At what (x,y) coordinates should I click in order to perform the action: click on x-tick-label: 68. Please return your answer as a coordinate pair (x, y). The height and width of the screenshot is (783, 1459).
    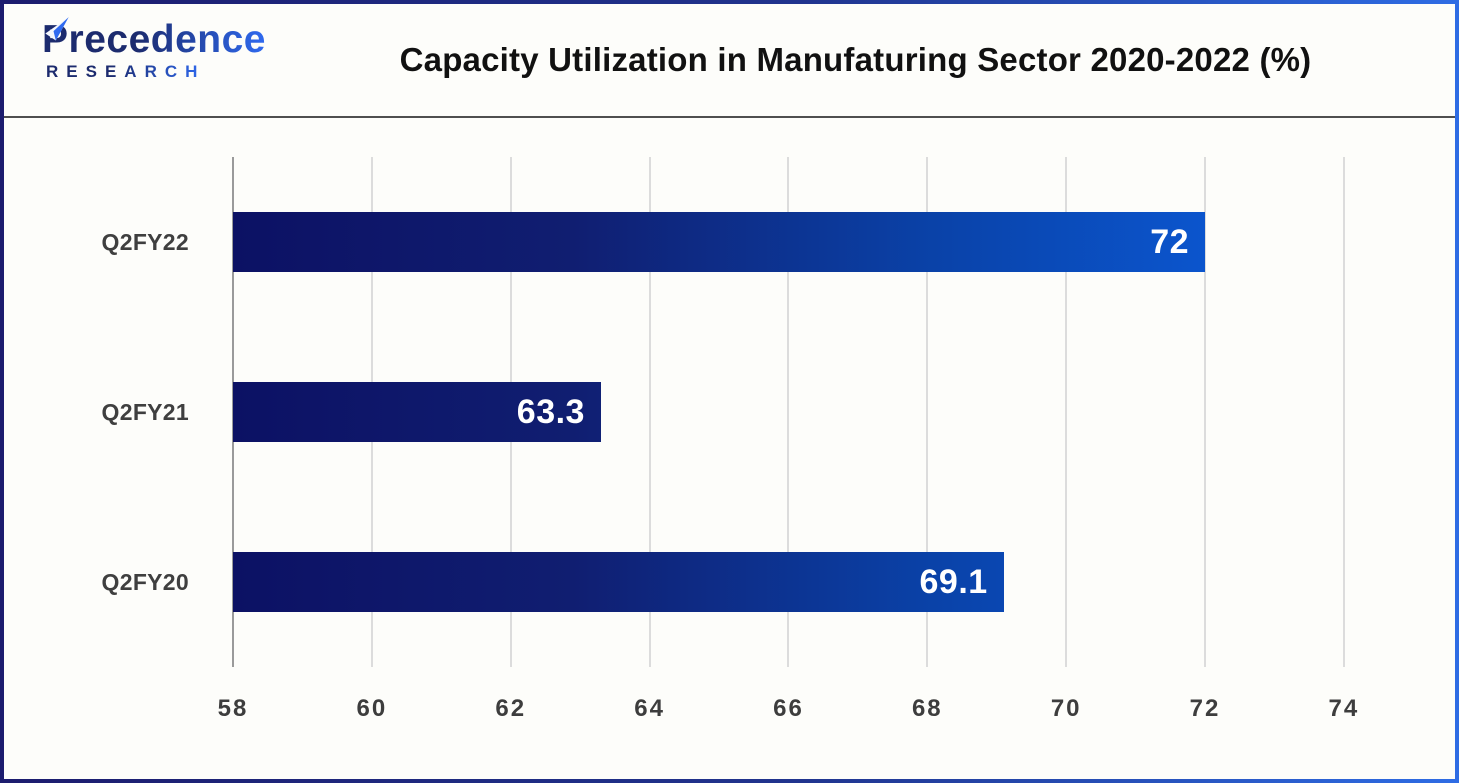
    Looking at the image, I should click on (927, 708).